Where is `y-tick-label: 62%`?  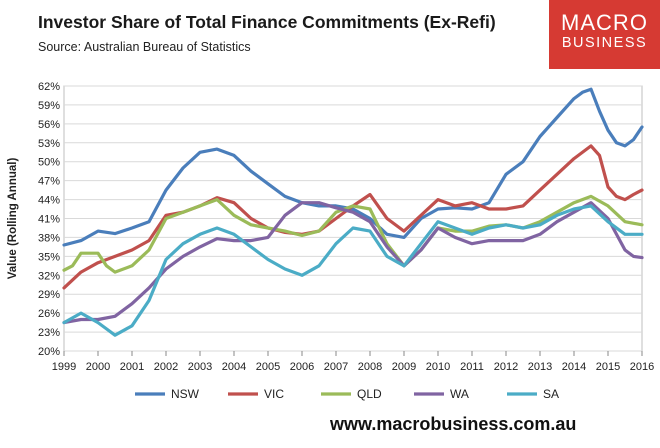
y-tick-label: 62% is located at coordinates (49, 87).